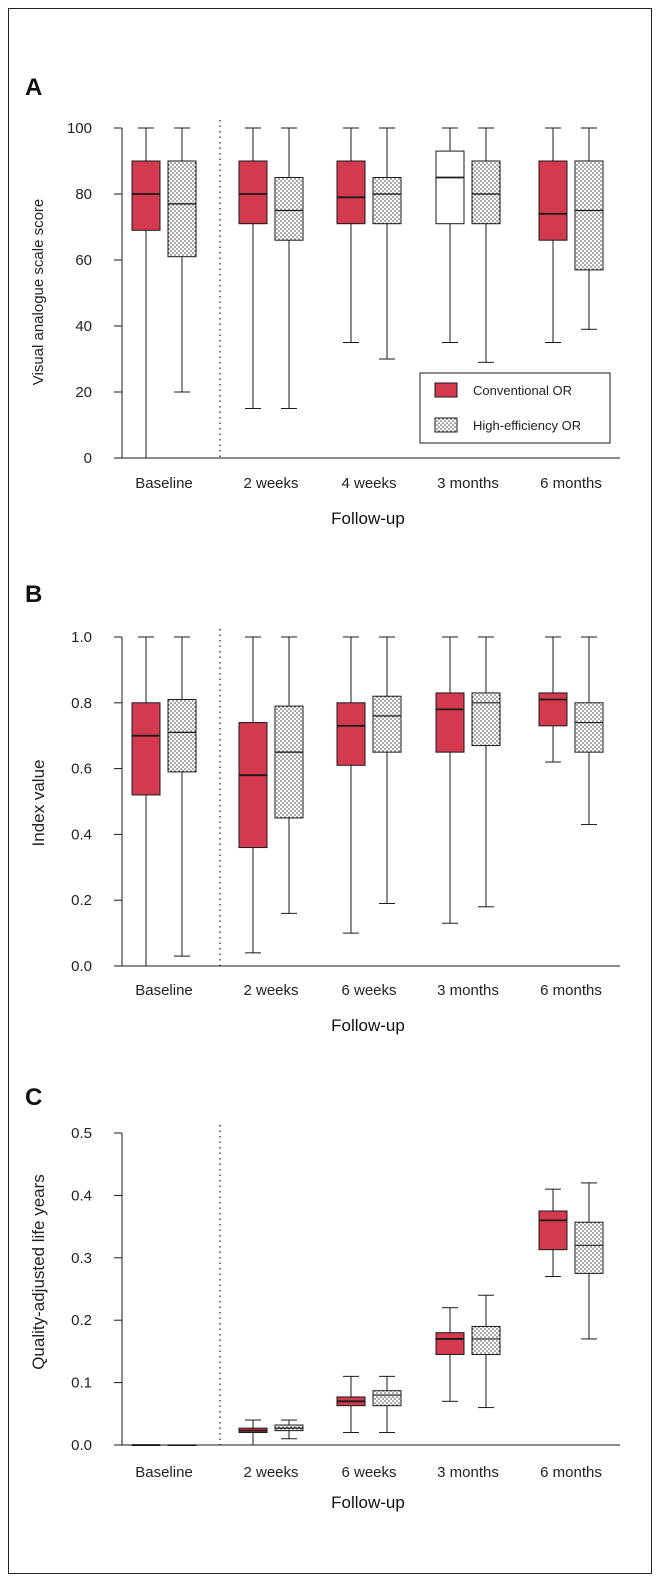 The height and width of the screenshot is (1581, 658). I want to click on y-tick-label: 80, so click(83, 194).